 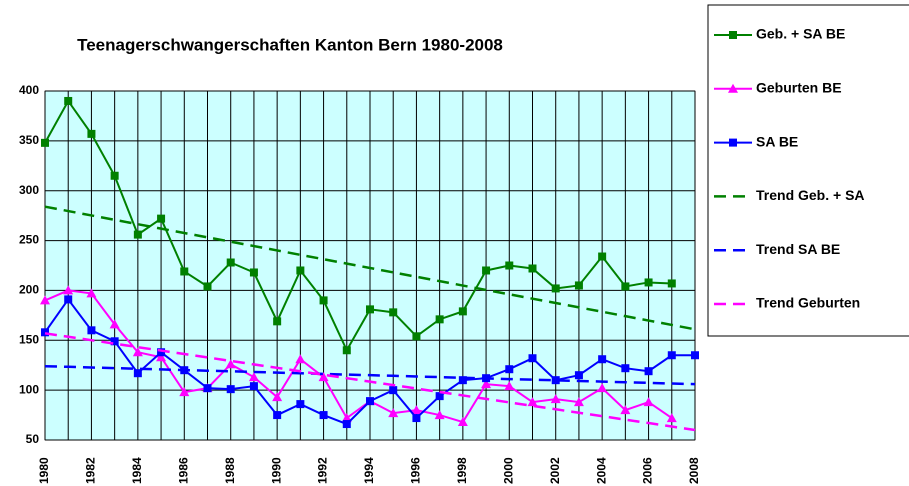 I want to click on x-tick-label: 1986, so click(x=183, y=470).